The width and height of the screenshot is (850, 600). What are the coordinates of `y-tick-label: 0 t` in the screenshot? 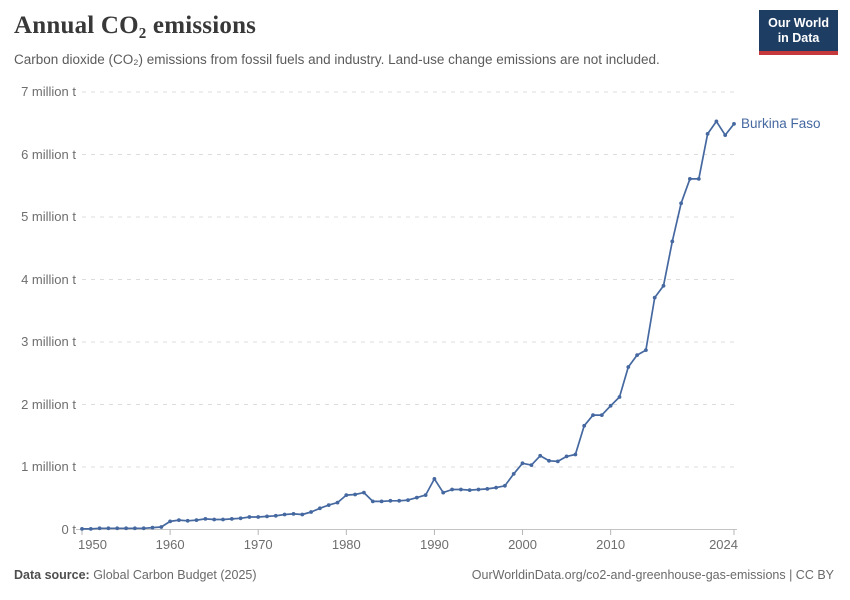 It's located at (68, 529).